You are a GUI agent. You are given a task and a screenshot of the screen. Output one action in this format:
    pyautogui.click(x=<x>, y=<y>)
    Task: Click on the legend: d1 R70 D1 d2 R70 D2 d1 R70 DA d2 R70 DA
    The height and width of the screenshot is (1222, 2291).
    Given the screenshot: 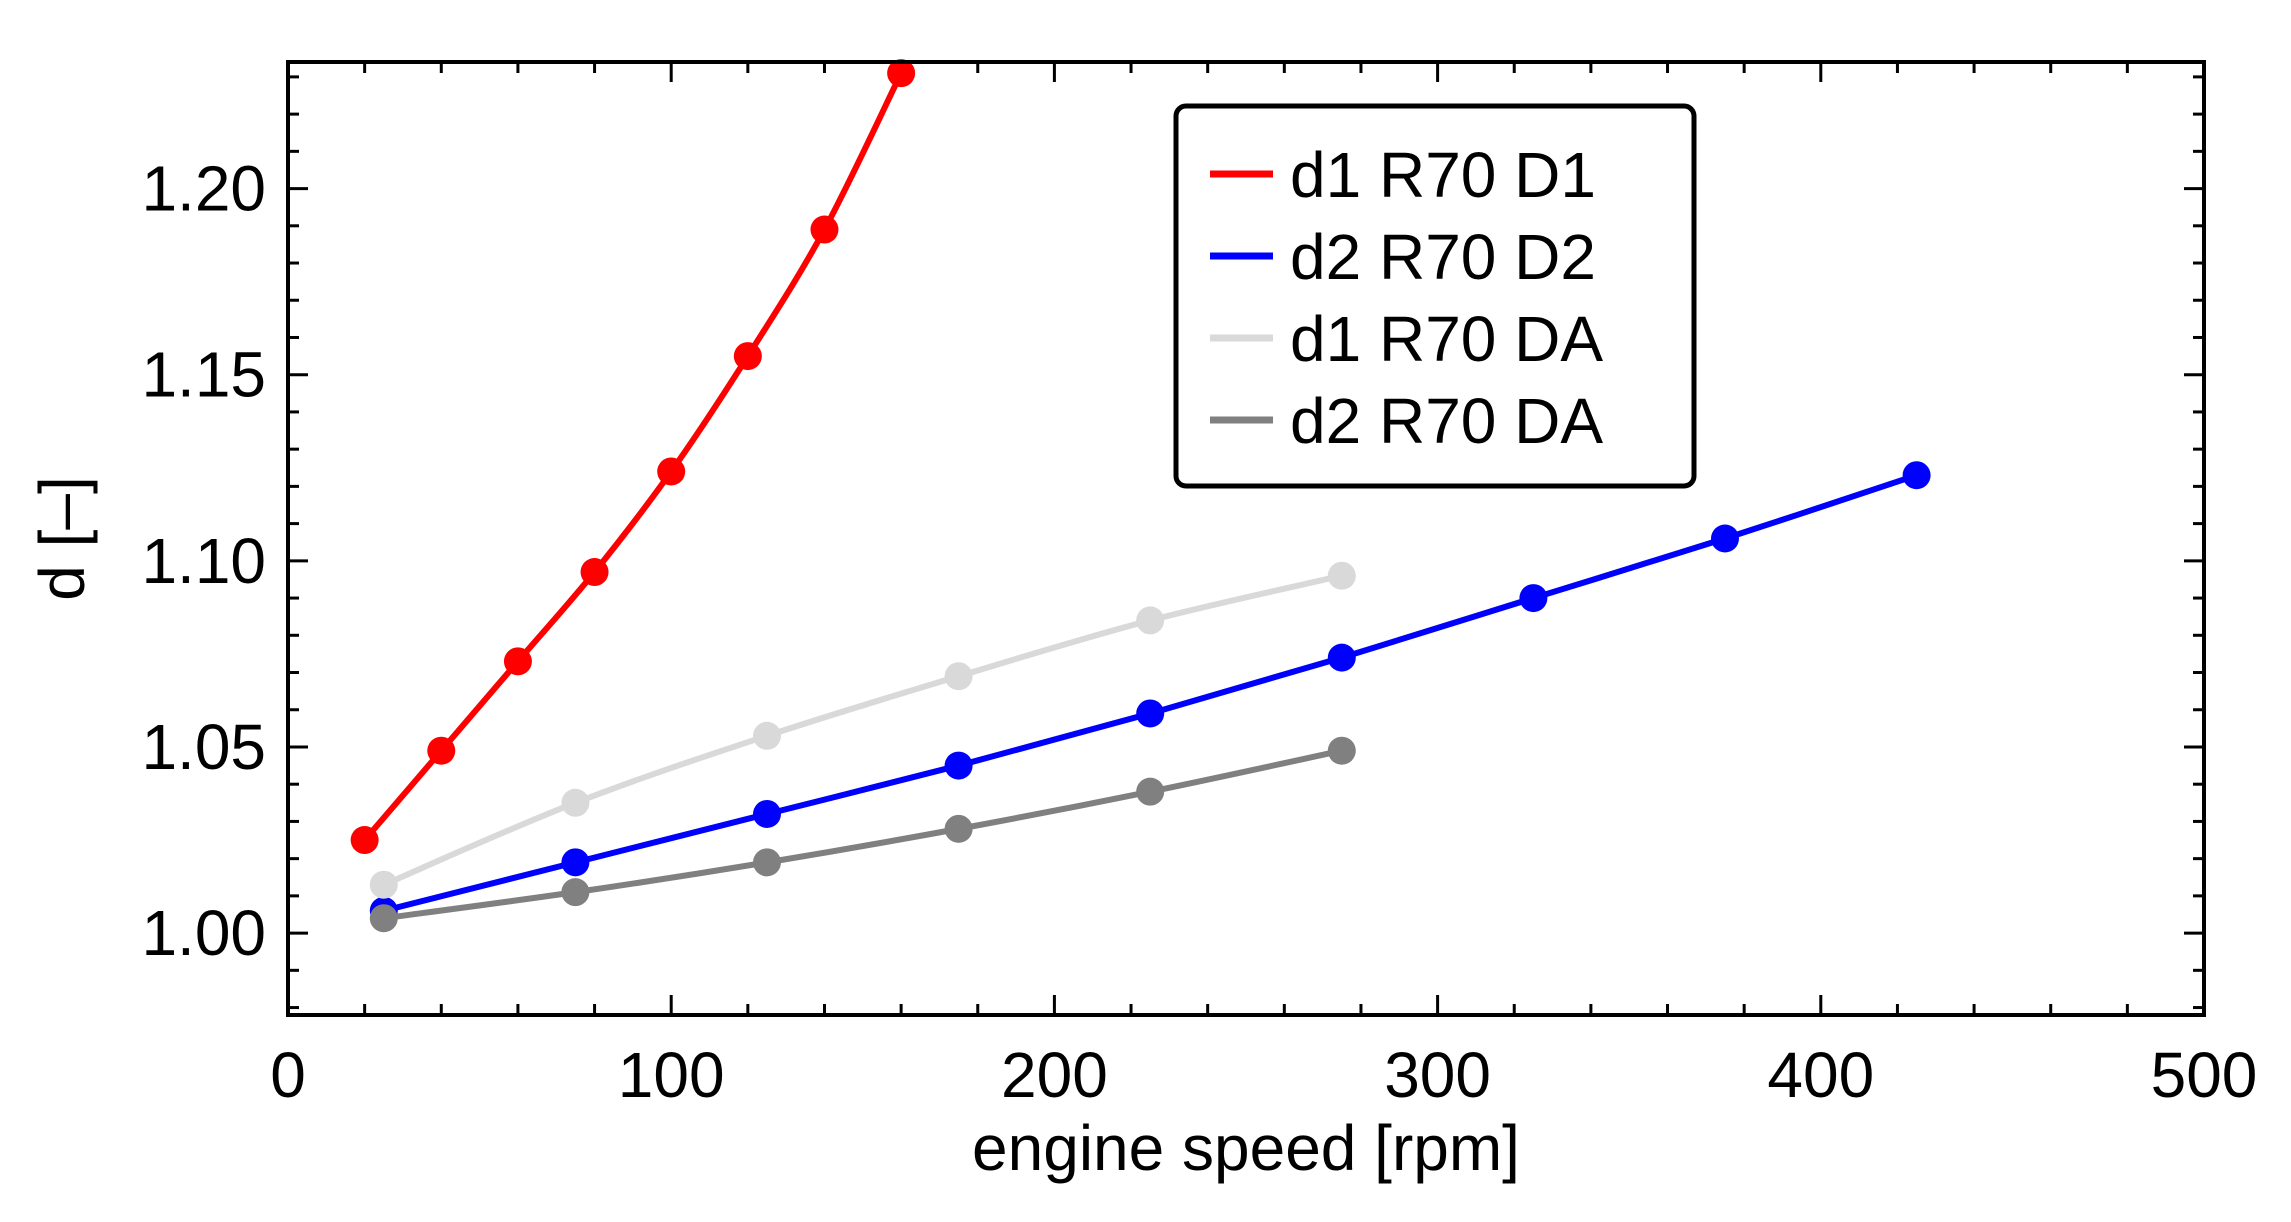 What is the action you would take?
    pyautogui.click(x=1435, y=296)
    